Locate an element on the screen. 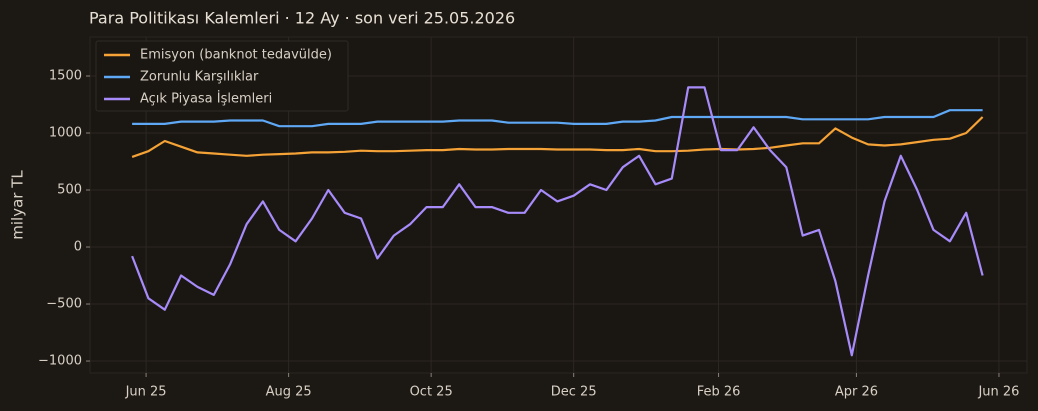  legend-box is located at coordinates (222, 76).